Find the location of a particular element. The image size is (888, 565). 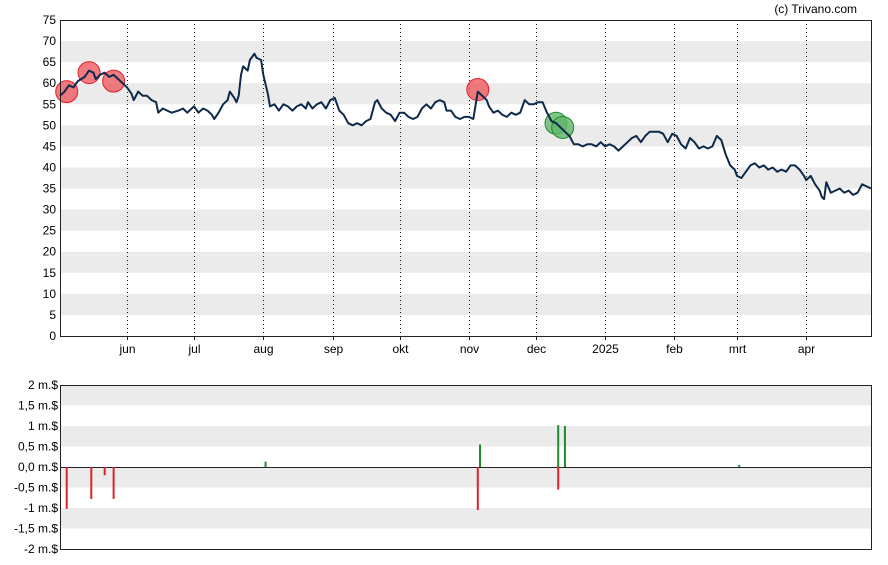

buy-marker is located at coordinates (563, 127).